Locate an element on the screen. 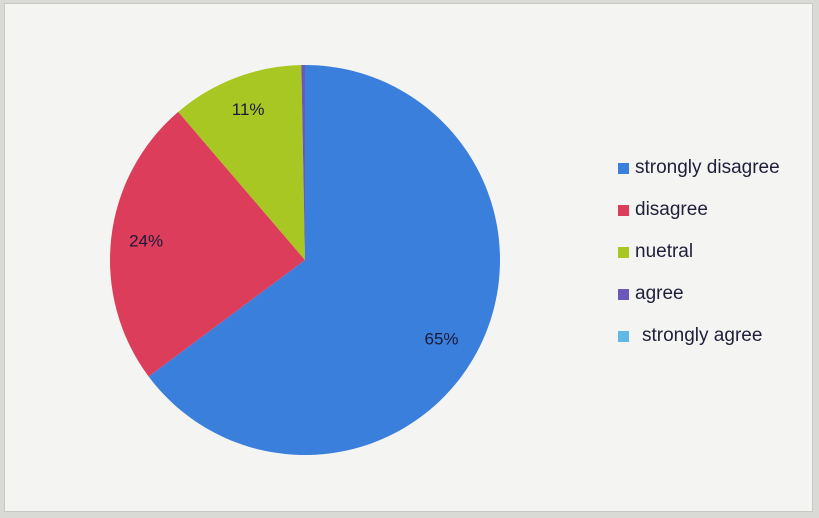 The image size is (819, 518). pie-slice-nuetral is located at coordinates (241, 163).